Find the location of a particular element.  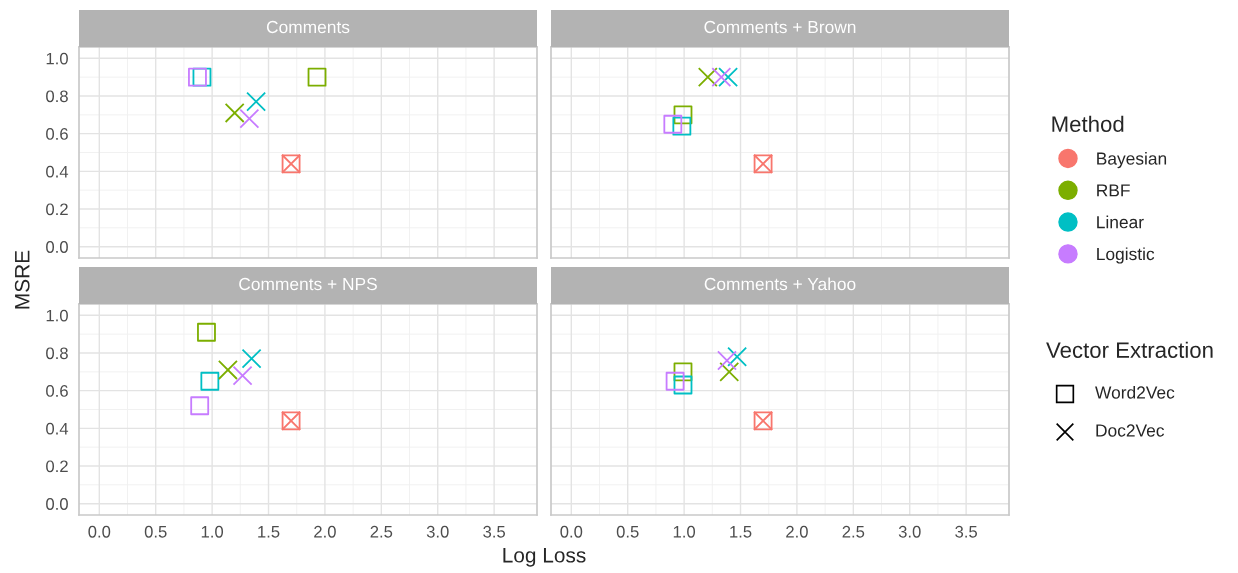

legend-label: Logistic is located at coordinates (1126, 255).